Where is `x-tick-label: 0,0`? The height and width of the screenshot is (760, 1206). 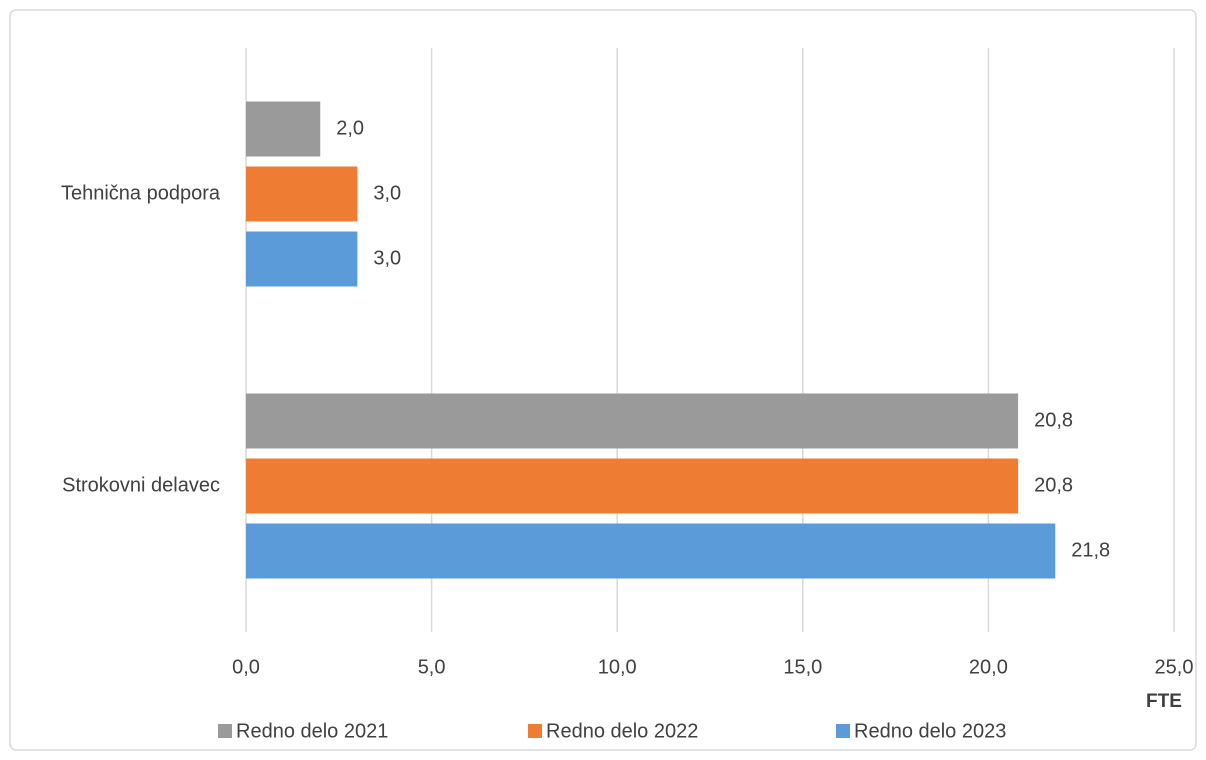 x-tick-label: 0,0 is located at coordinates (246, 667).